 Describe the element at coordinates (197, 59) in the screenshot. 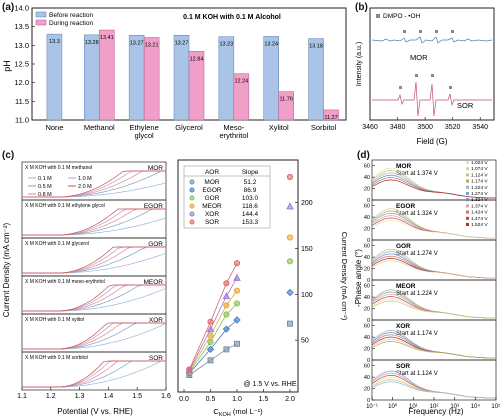

I see `a-bar-during-label: 12.84` at that location.